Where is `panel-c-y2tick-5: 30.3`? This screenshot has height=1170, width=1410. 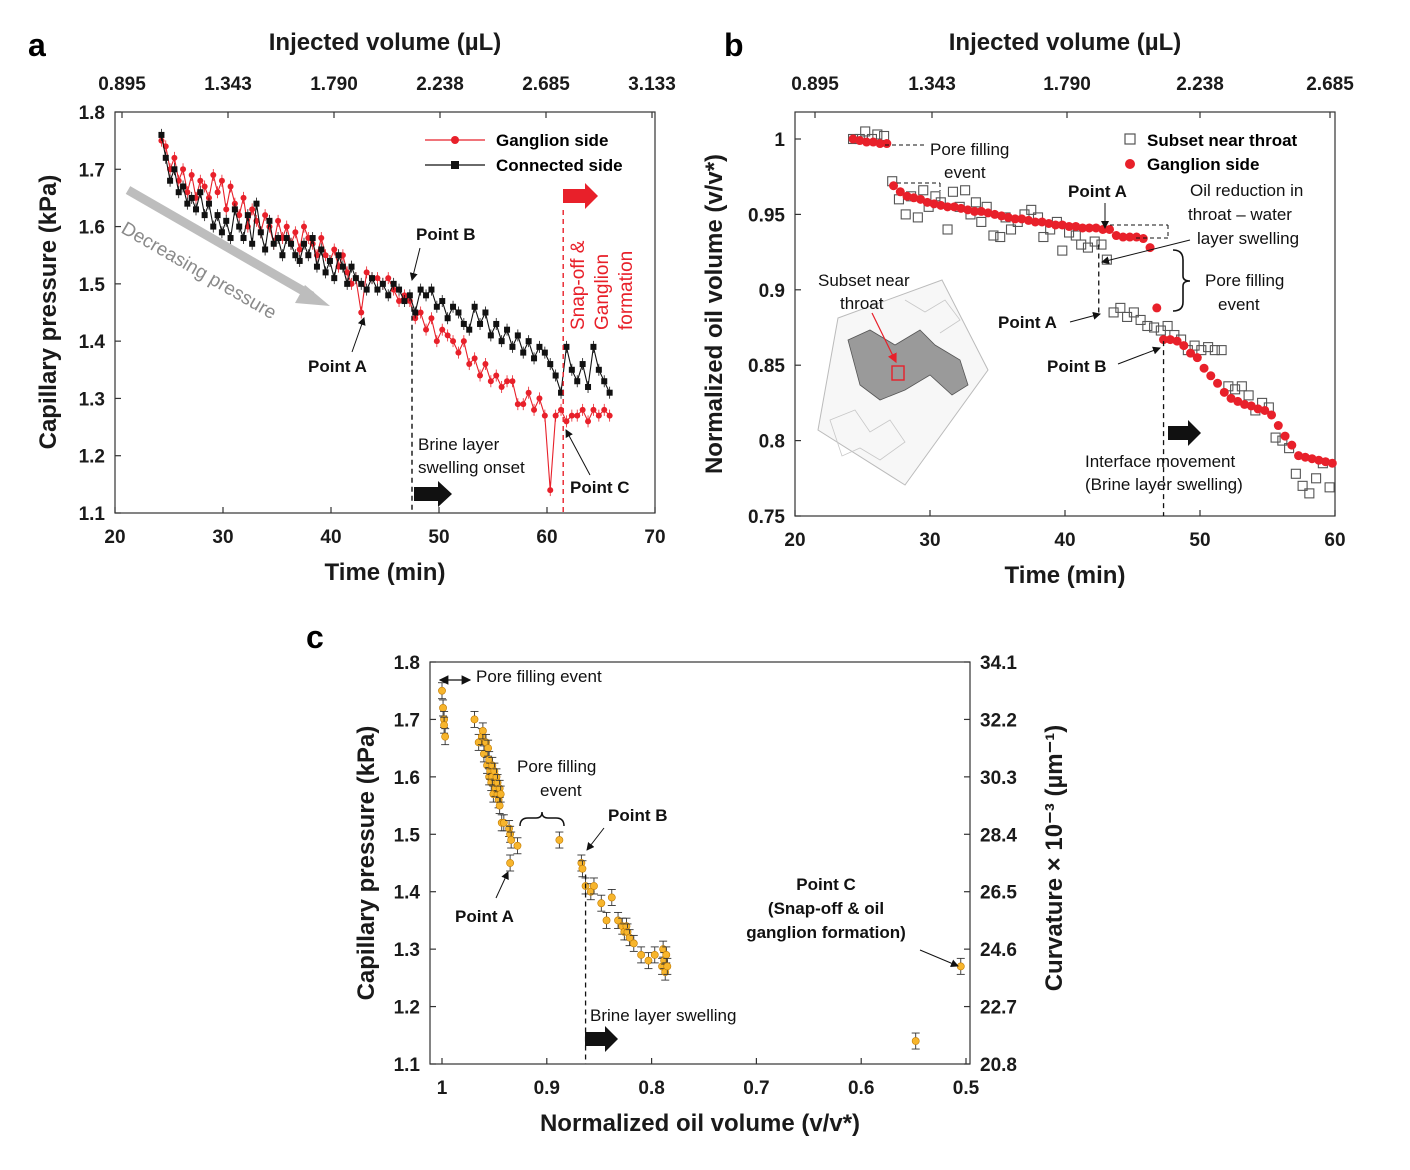
panel-c-y2tick-5: 30.3 is located at coordinates (998, 778).